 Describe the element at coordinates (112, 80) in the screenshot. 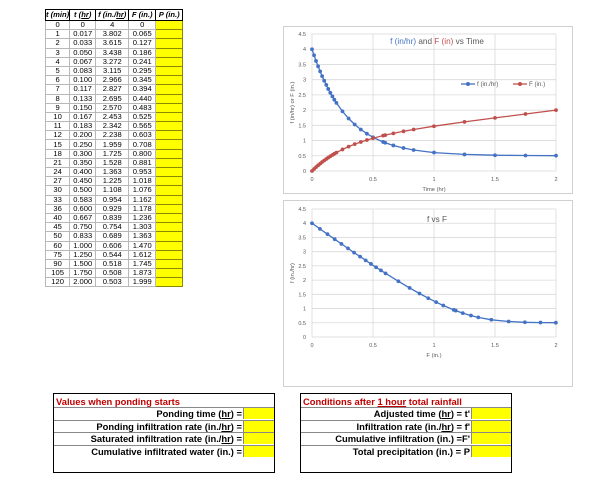

I see `cell-f: 2.966` at that location.